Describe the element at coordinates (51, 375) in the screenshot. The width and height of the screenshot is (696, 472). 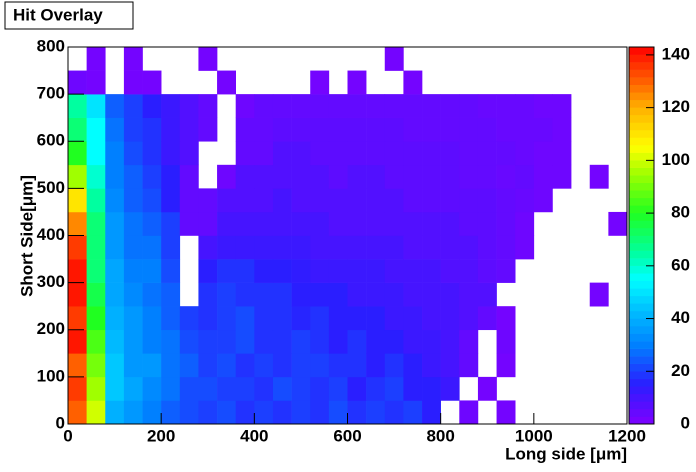
I see `y-tick-label: 100` at that location.